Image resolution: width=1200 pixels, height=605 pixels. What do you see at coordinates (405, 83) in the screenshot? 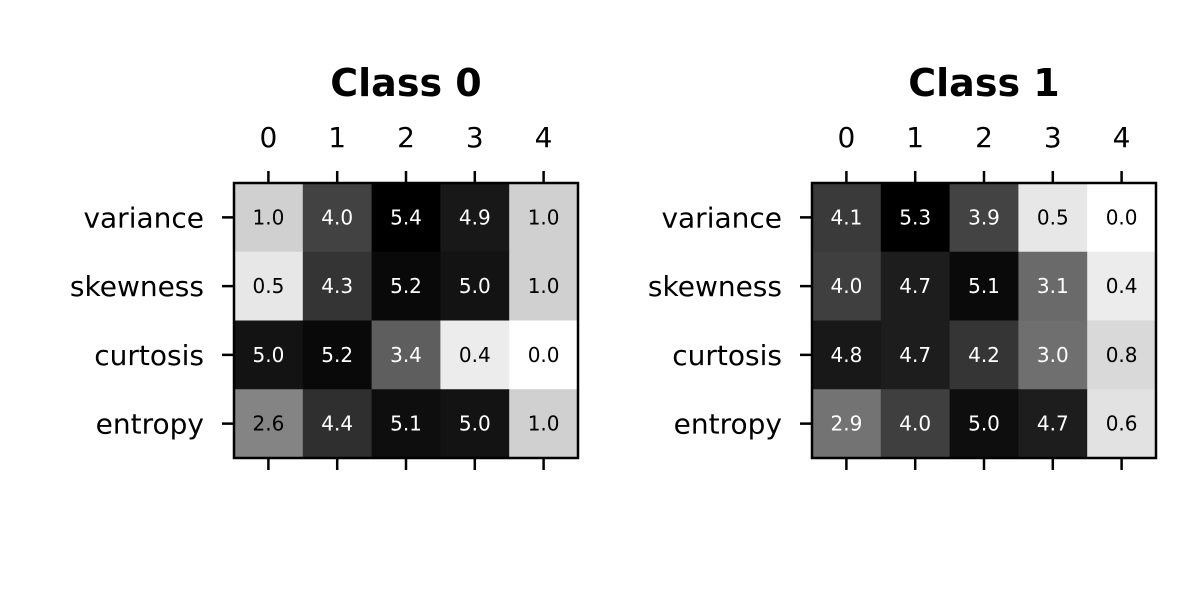
I see `chart-title: Class 0` at bounding box center [405, 83].